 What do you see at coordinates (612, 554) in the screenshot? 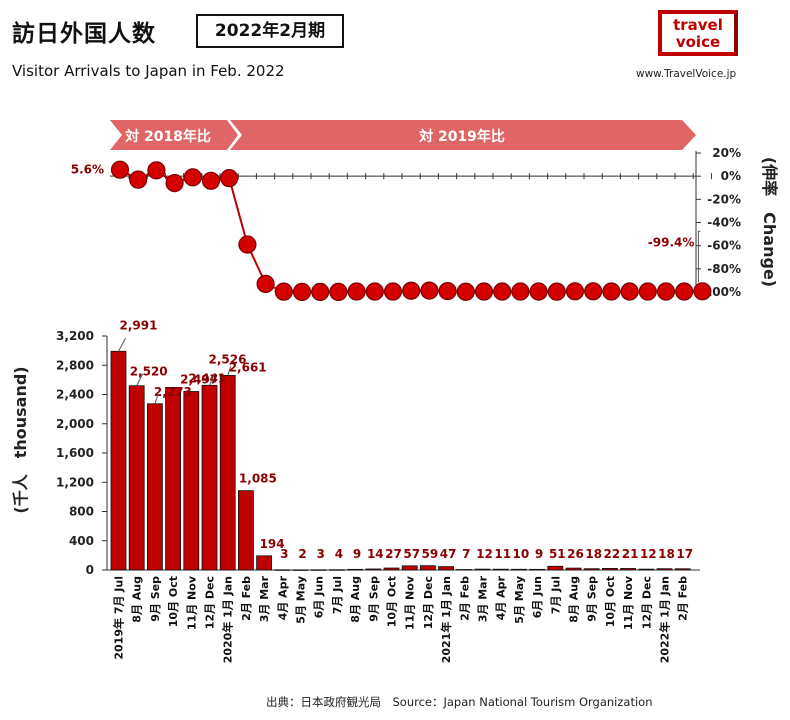
I see `arrivals-value-label: 22` at bounding box center [612, 554].